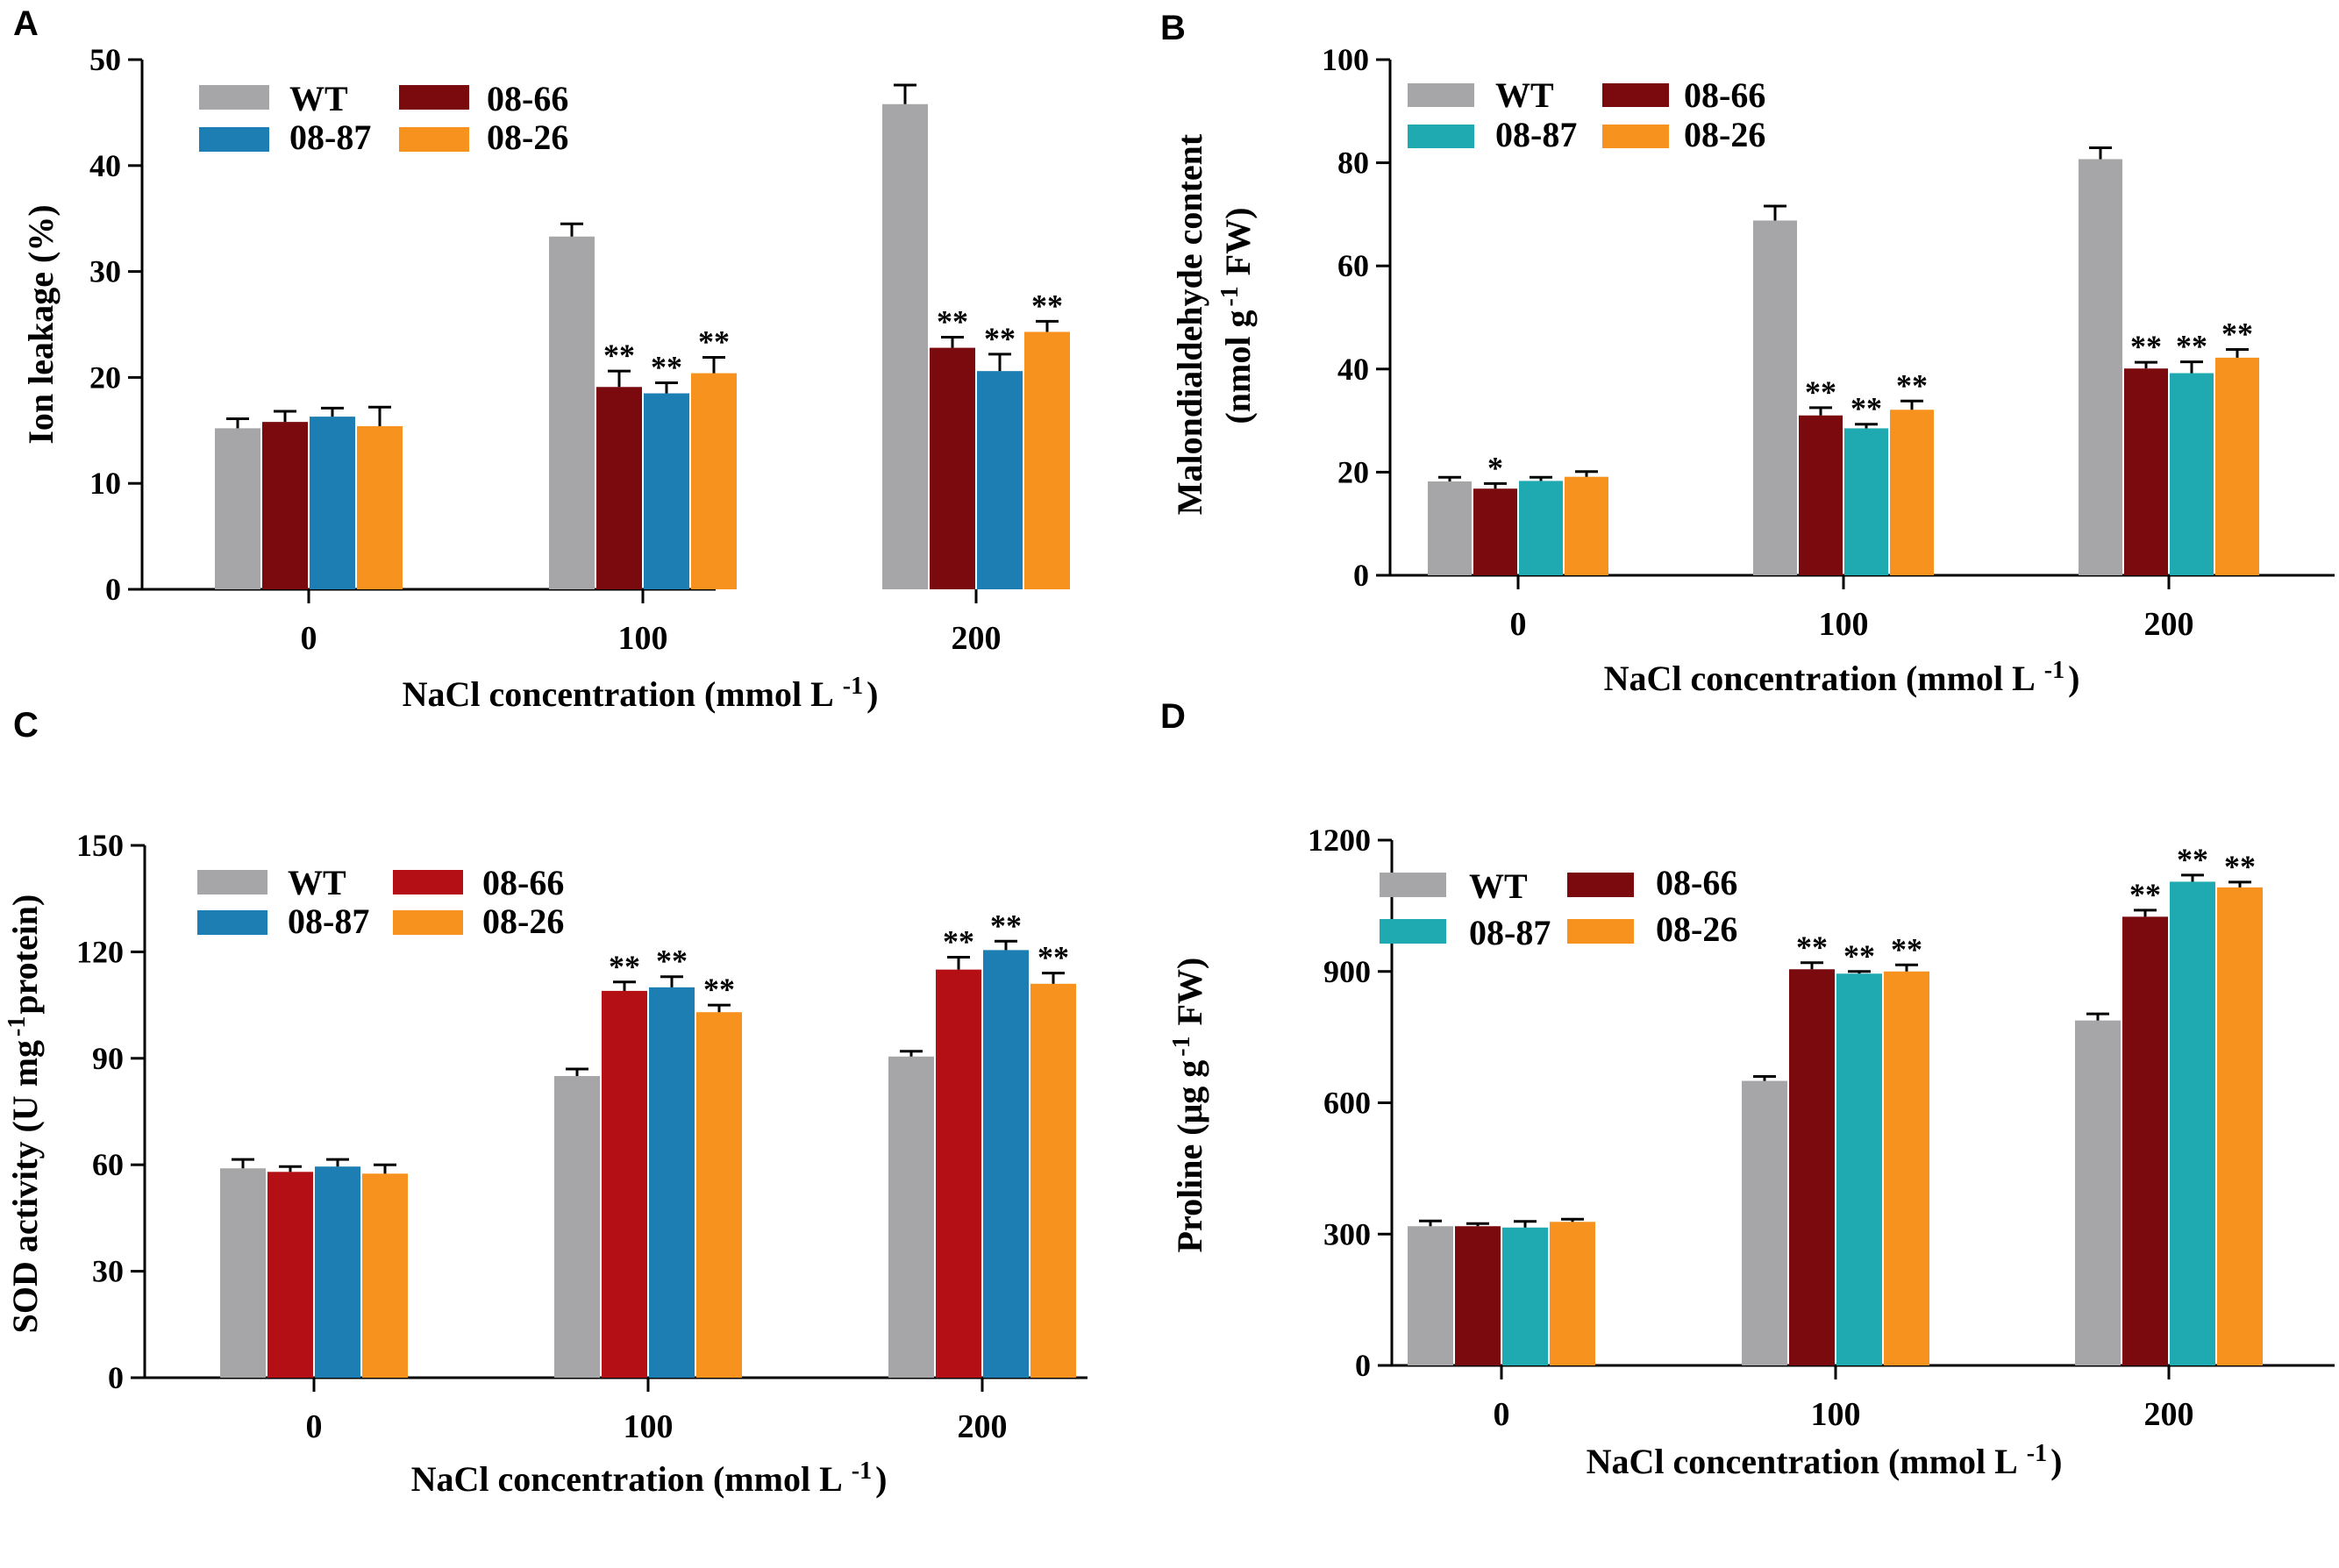  Describe the element at coordinates (1237, 315) in the screenshot. I see `y-axis-label-line2: (nmol g-1 FW)` at that location.